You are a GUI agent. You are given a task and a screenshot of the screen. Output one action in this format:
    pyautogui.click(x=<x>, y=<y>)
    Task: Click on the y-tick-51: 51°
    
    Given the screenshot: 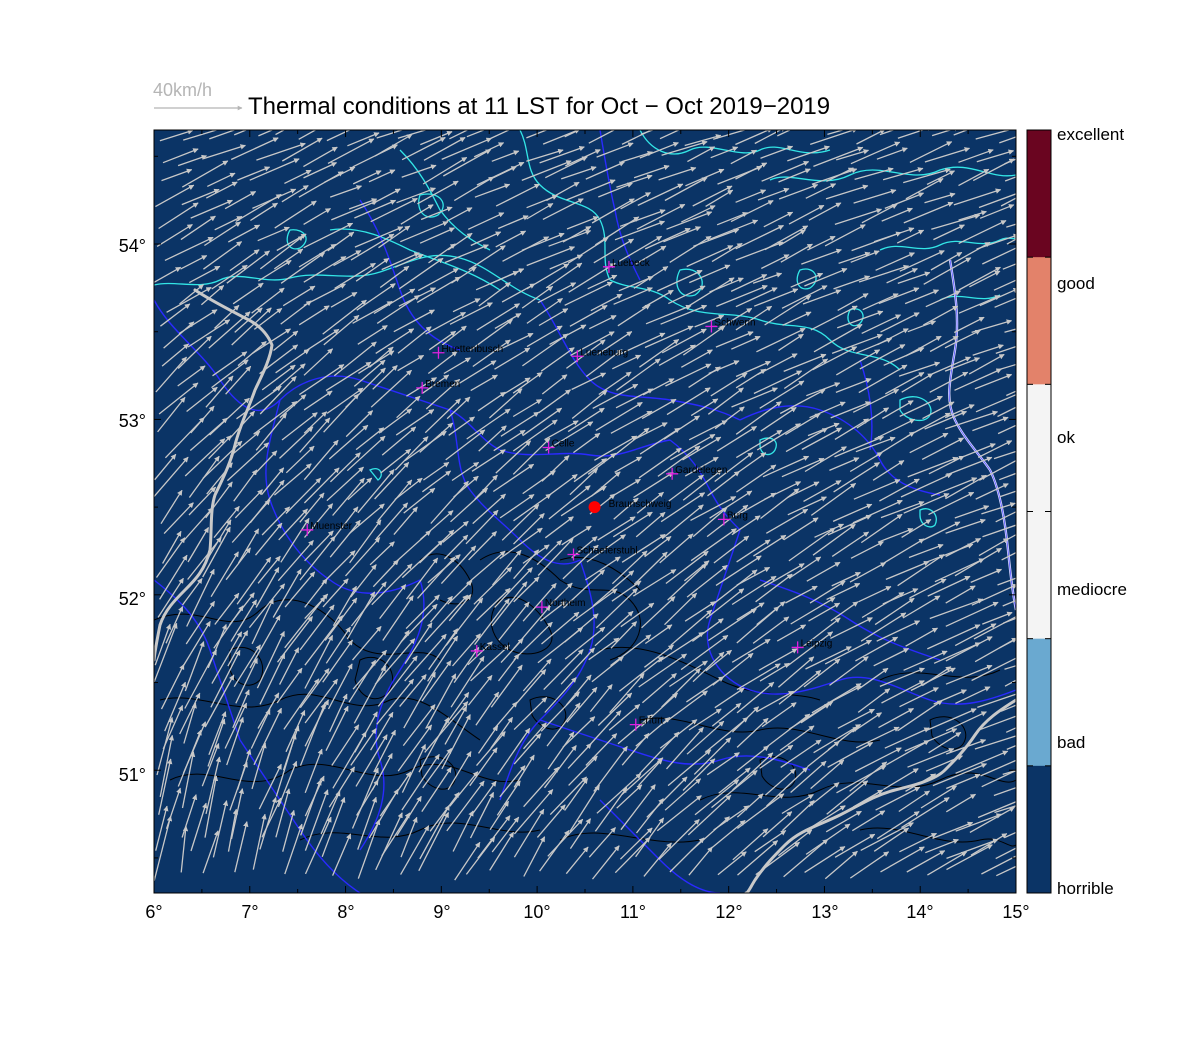 What is the action you would take?
    pyautogui.click(x=132, y=775)
    